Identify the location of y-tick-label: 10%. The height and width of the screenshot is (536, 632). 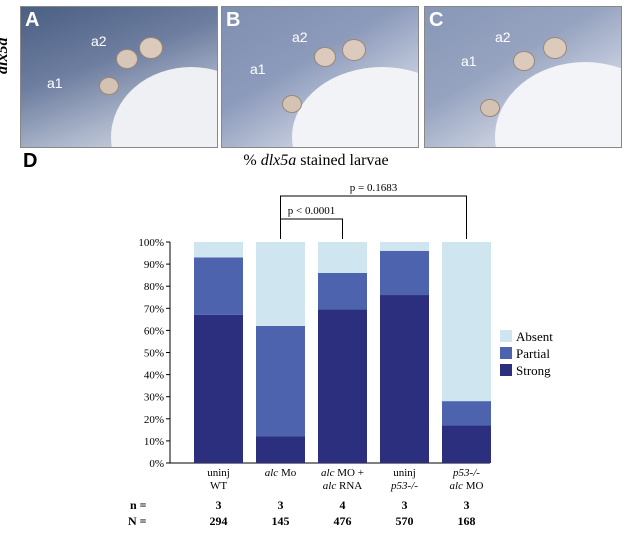
(154, 442).